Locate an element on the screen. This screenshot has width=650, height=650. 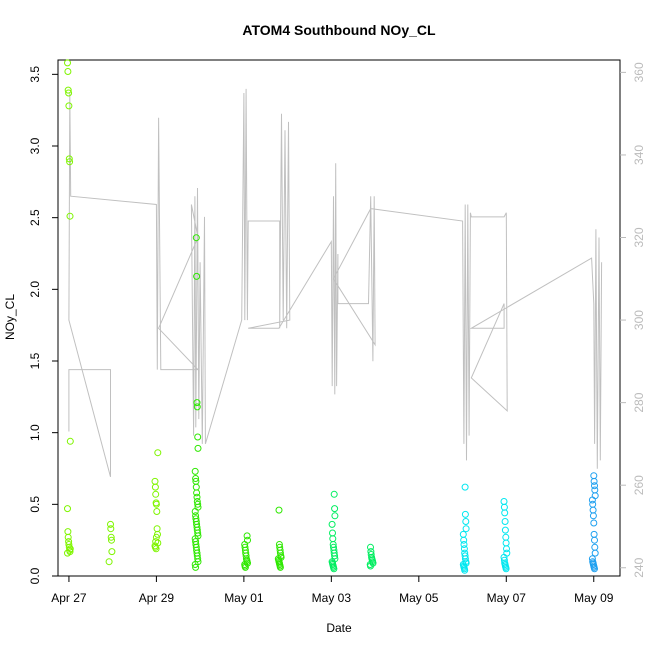
x-tick-label: May 07 is located at coordinates (507, 598).